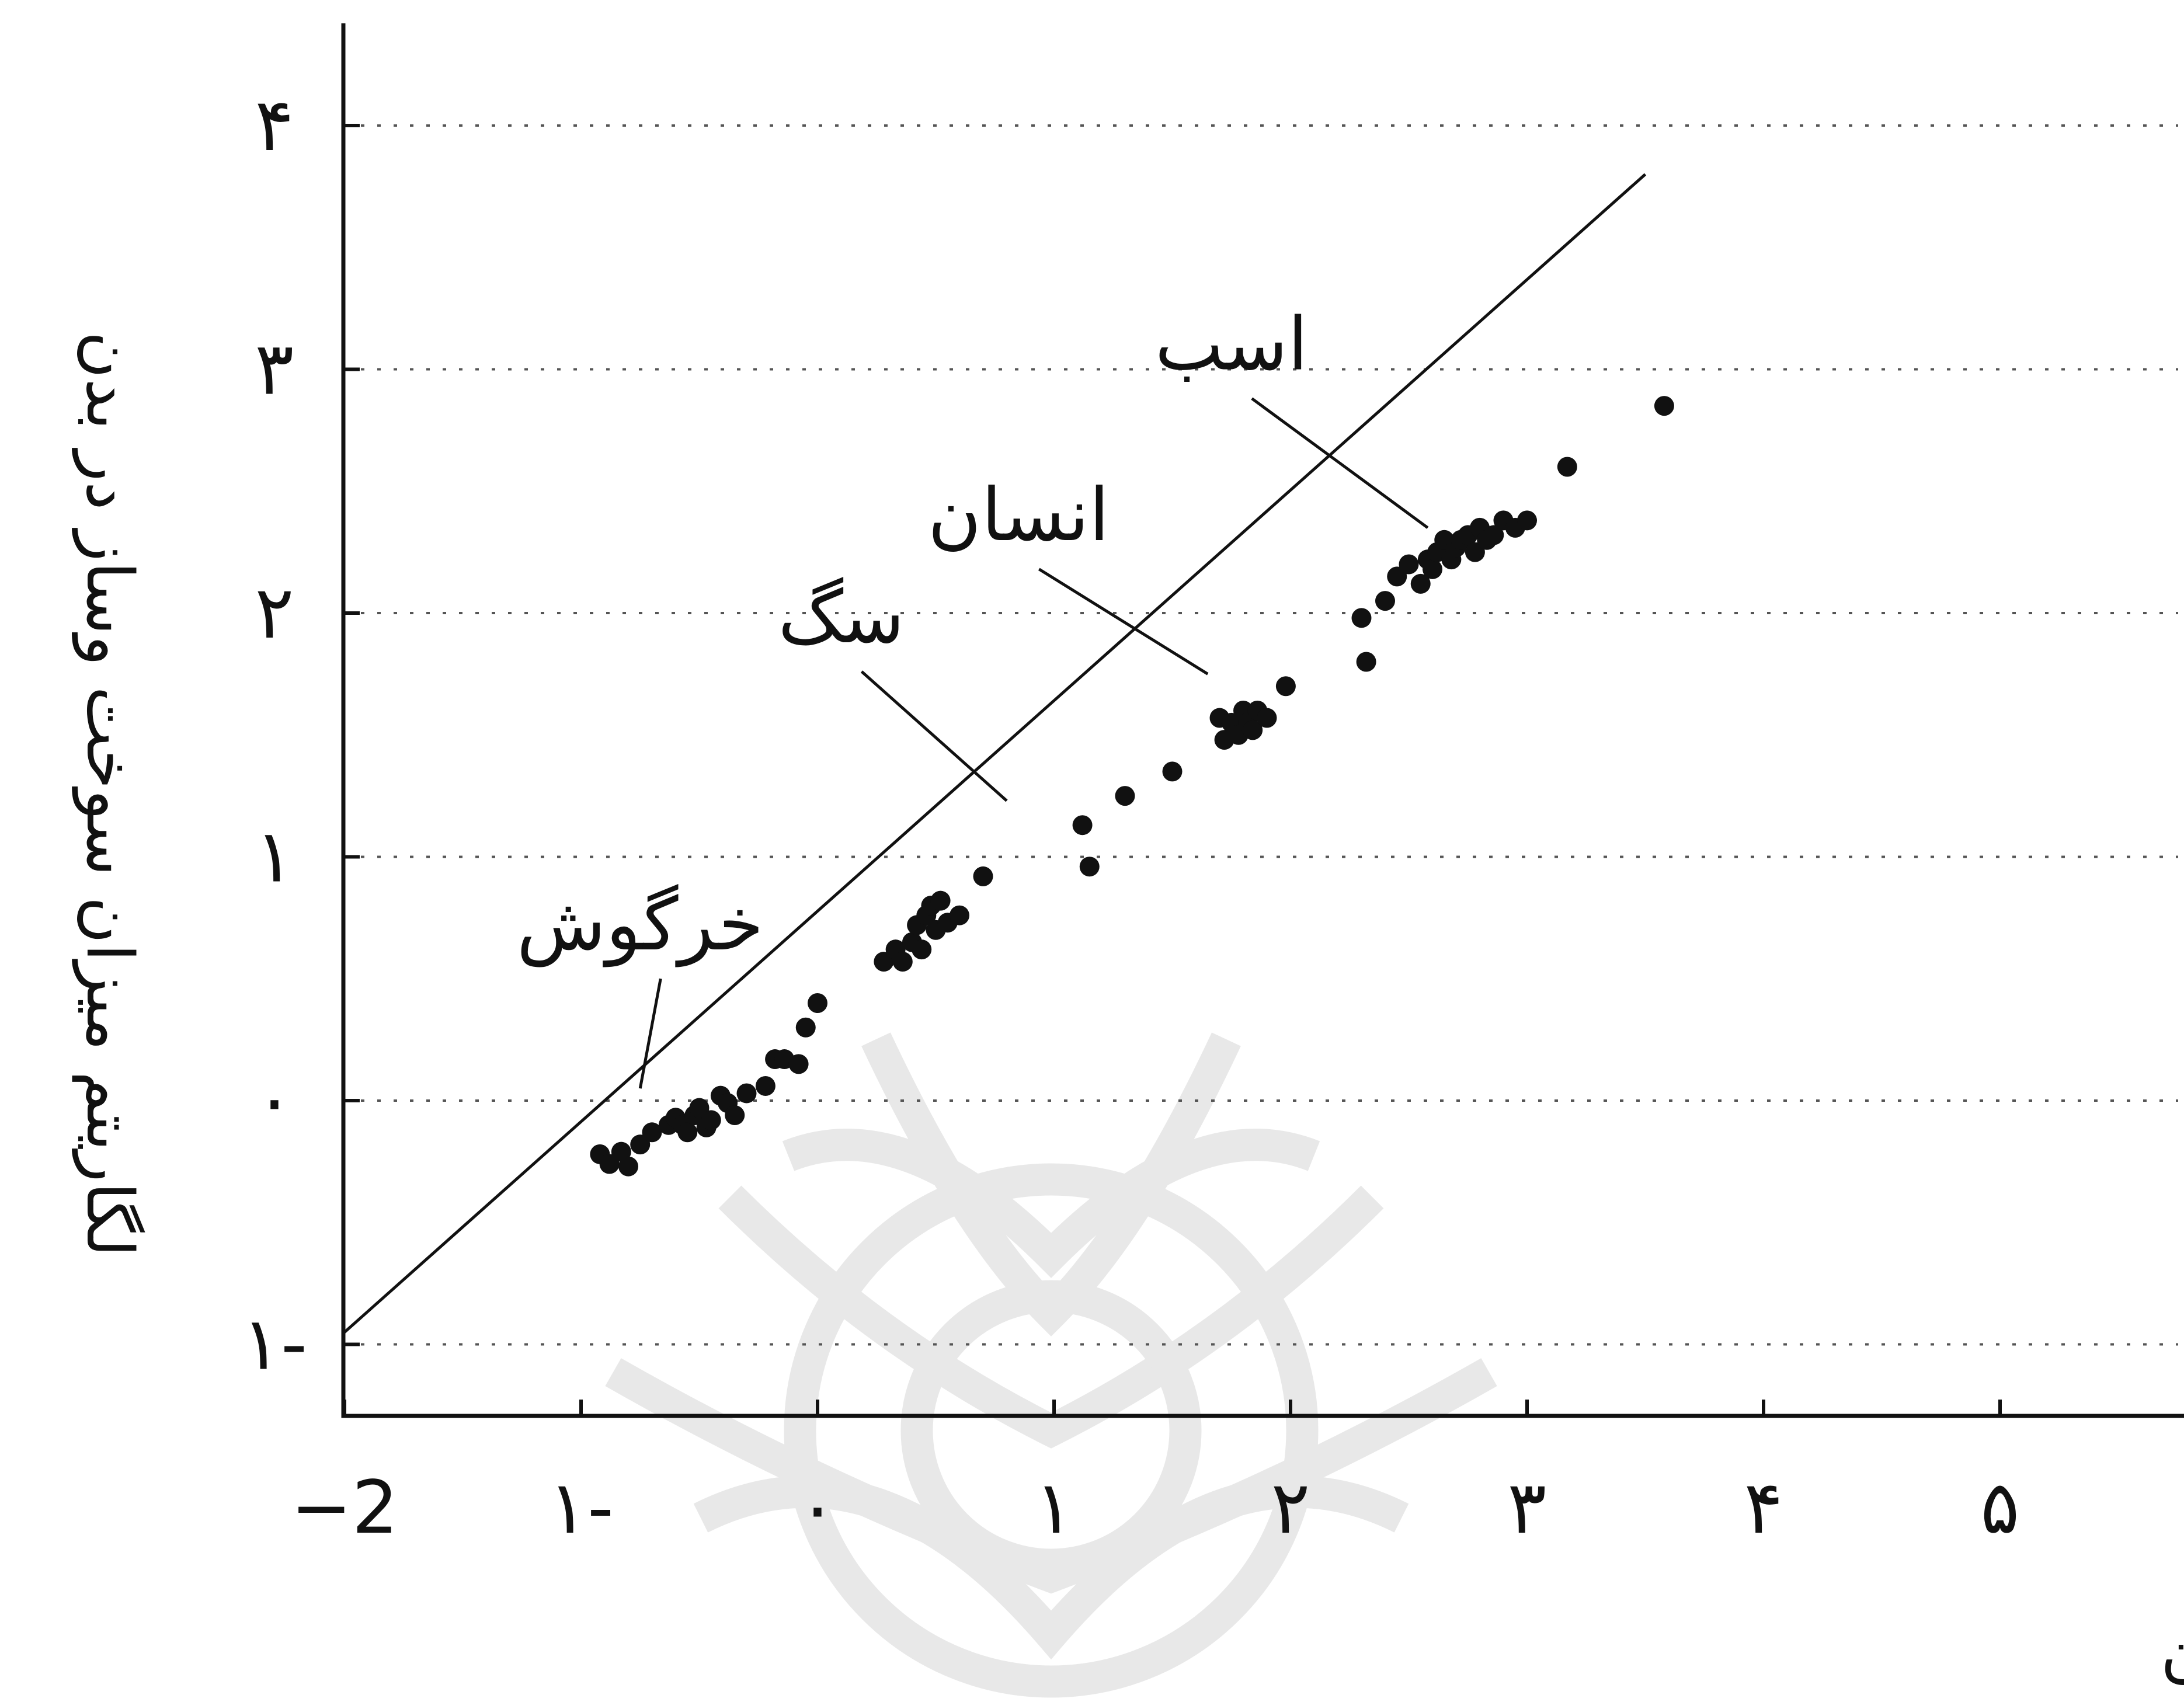 The image size is (2184, 1702). Describe the element at coordinates (274, 613) in the screenshot. I see `y-tick-label: ۲` at that location.